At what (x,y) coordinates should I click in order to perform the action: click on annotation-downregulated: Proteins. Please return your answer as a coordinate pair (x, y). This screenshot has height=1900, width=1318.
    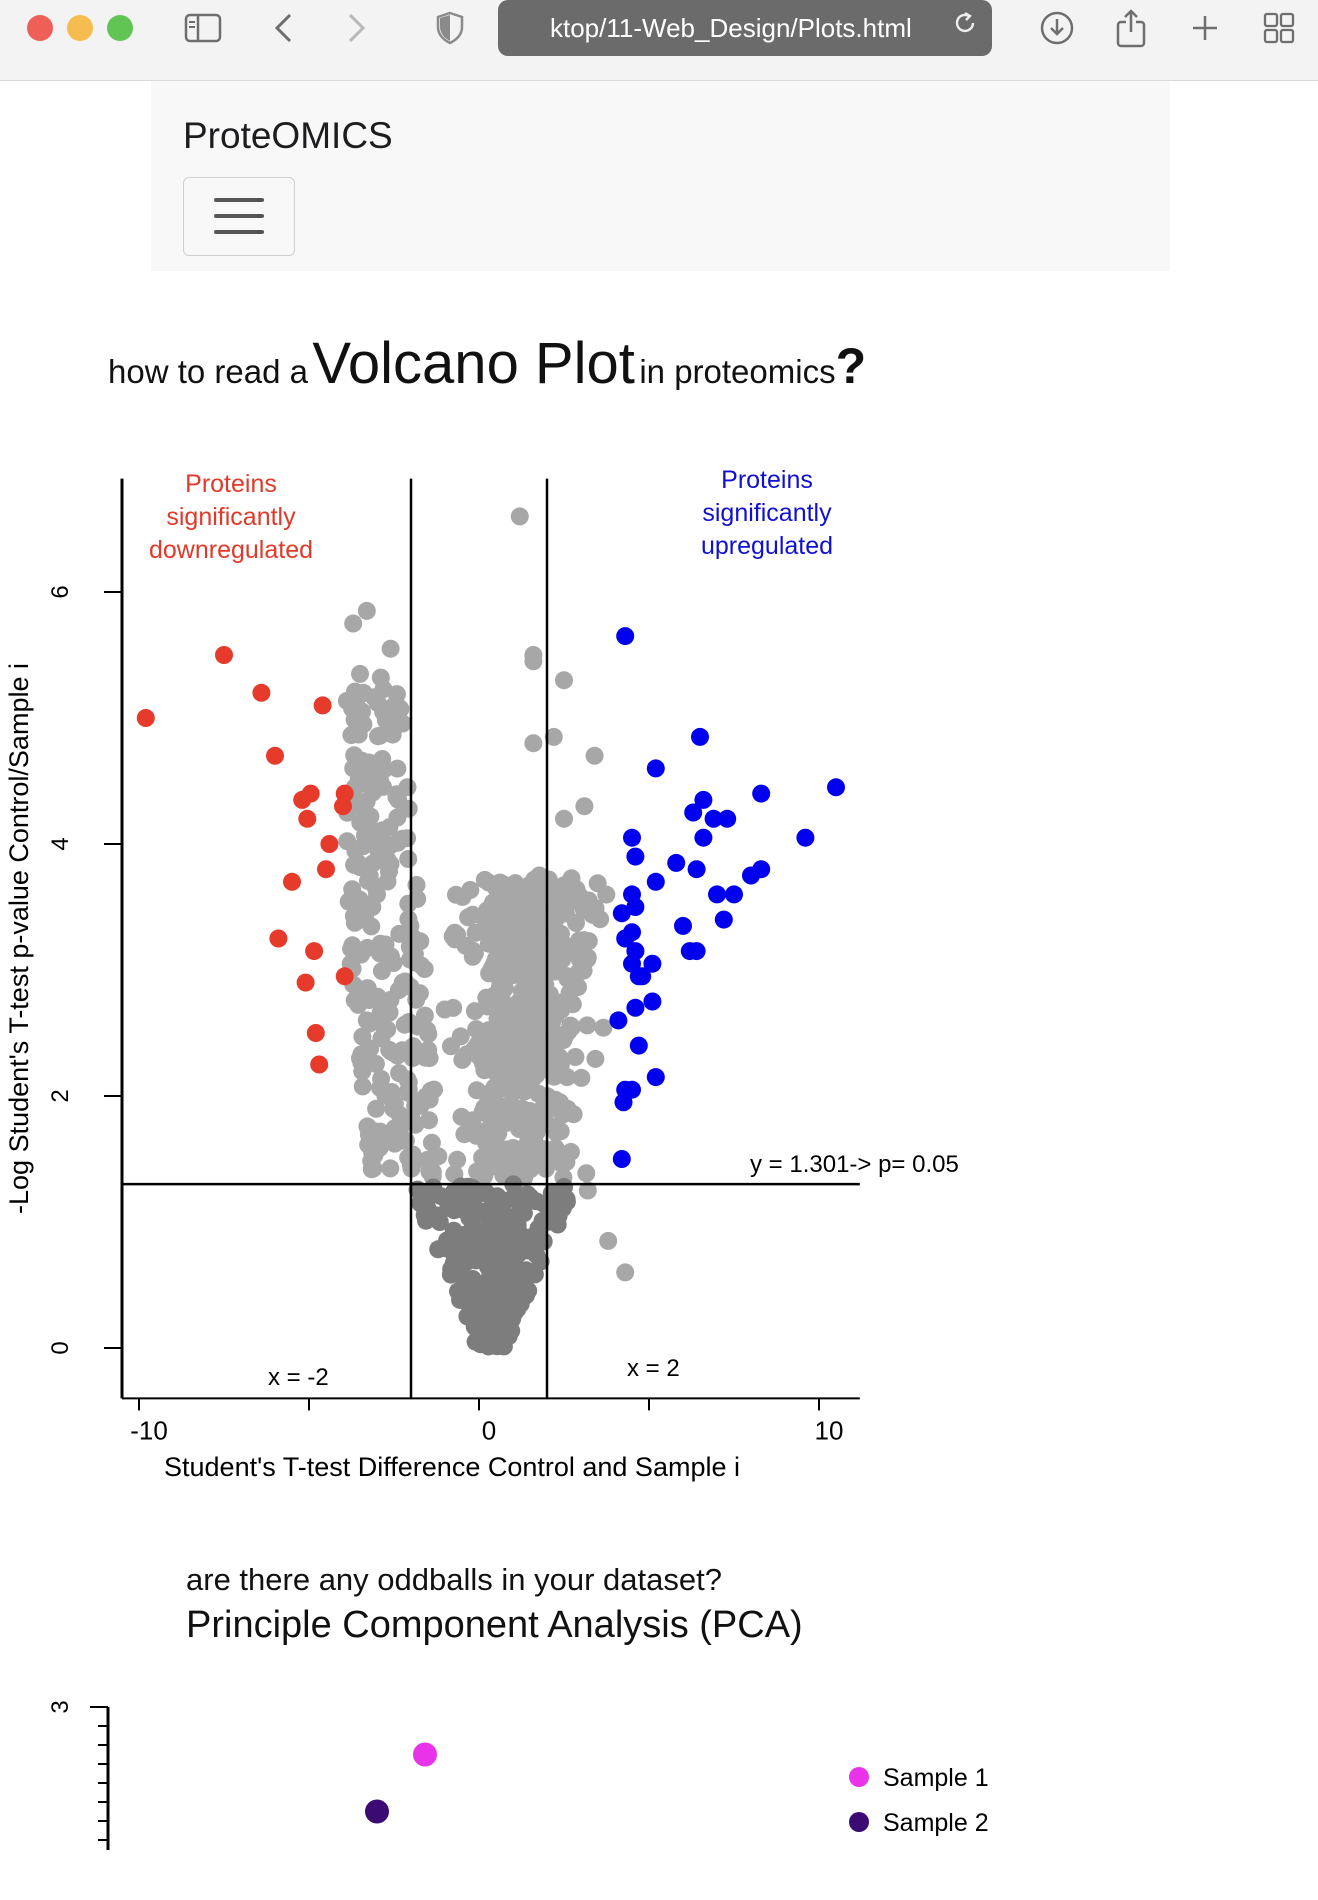
    Looking at the image, I should click on (231, 484).